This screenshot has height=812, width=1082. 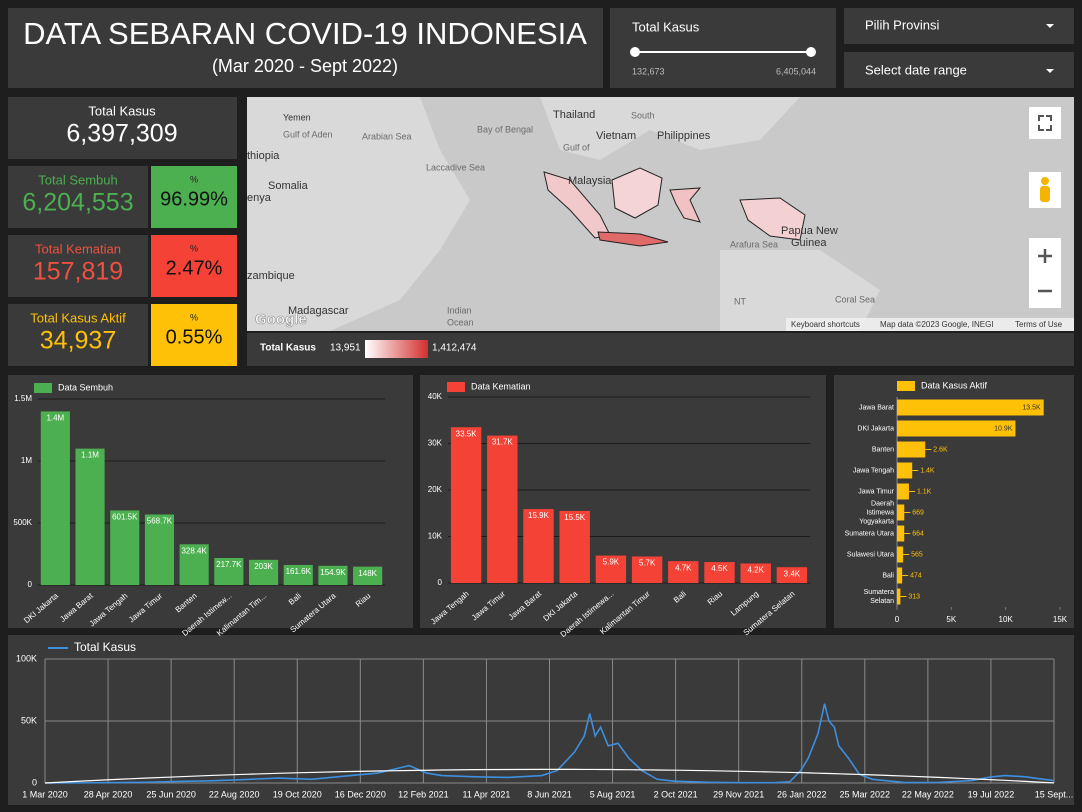 What do you see at coordinates (160, 521) in the screenshot?
I see `data-label: 568.7K` at bounding box center [160, 521].